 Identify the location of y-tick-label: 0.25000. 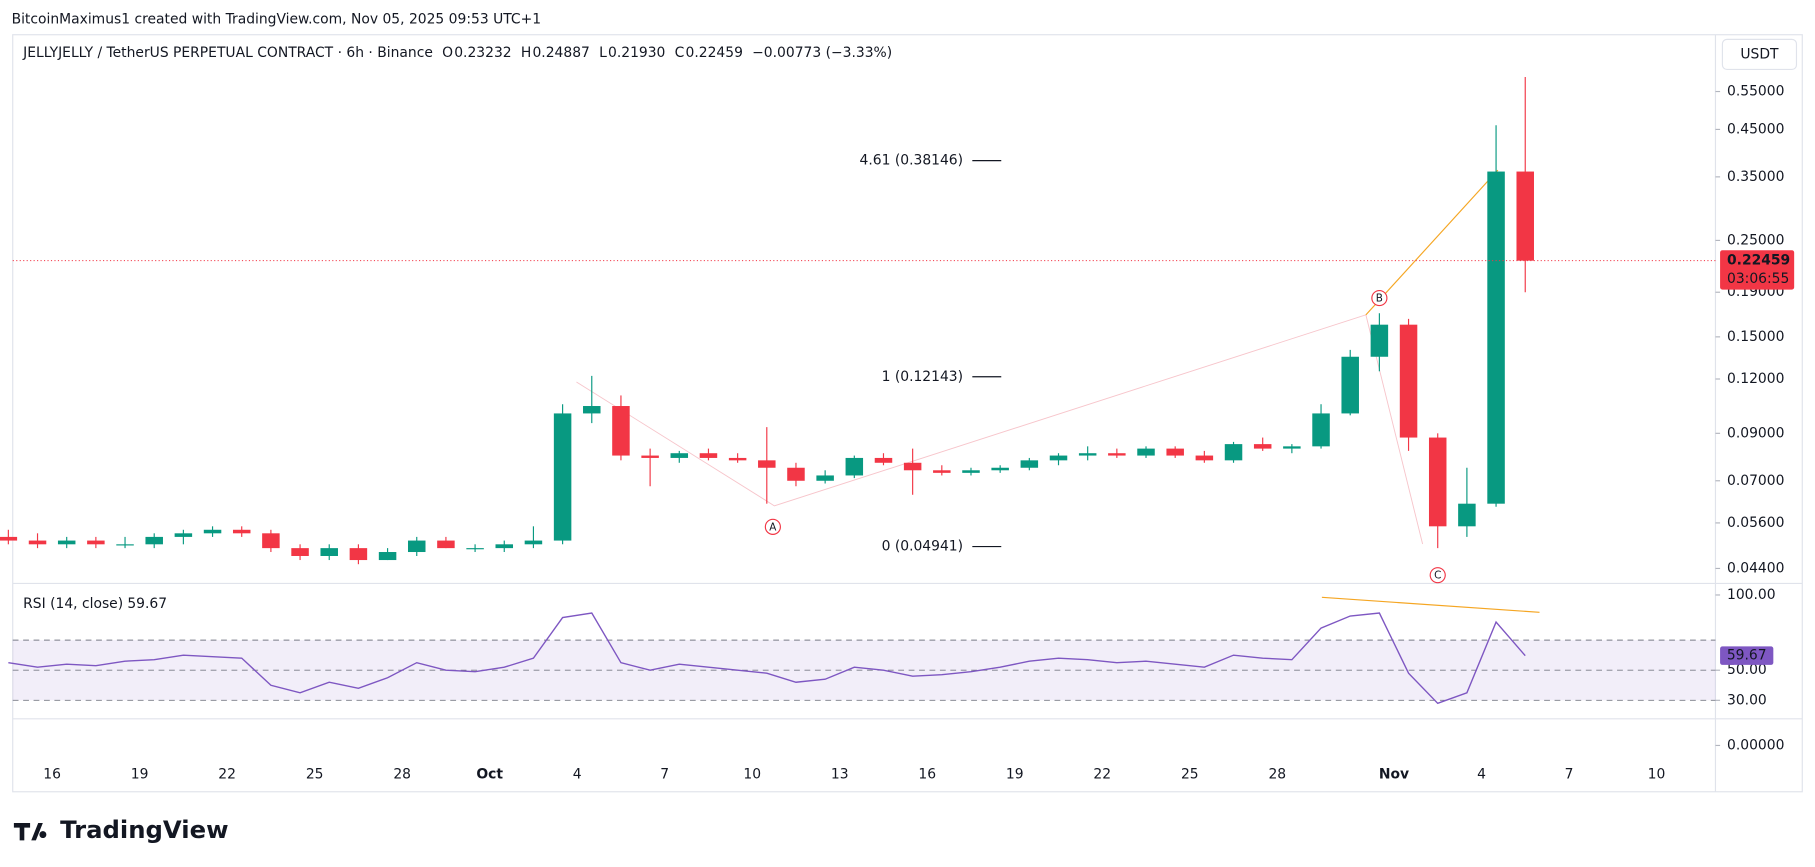
(1755, 240).